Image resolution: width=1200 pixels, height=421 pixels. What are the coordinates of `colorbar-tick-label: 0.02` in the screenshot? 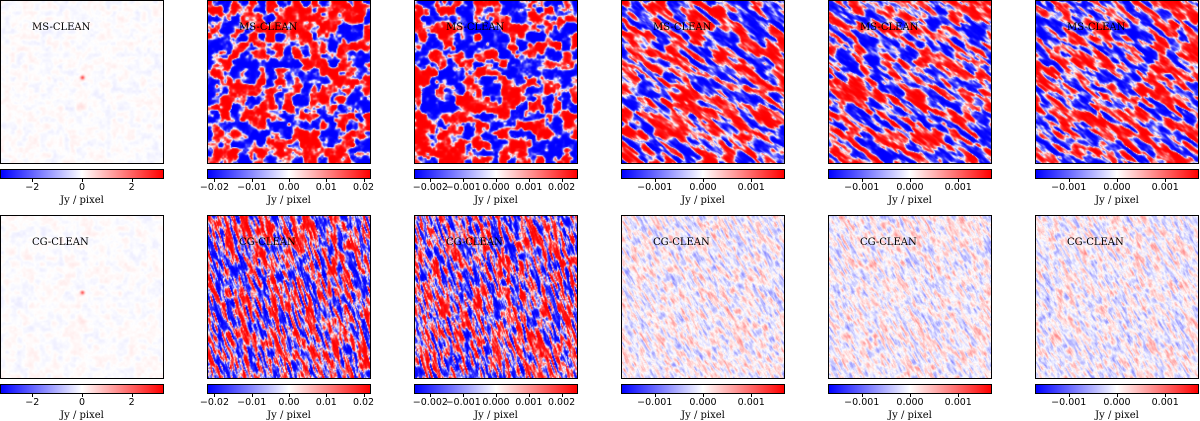 It's located at (363, 402).